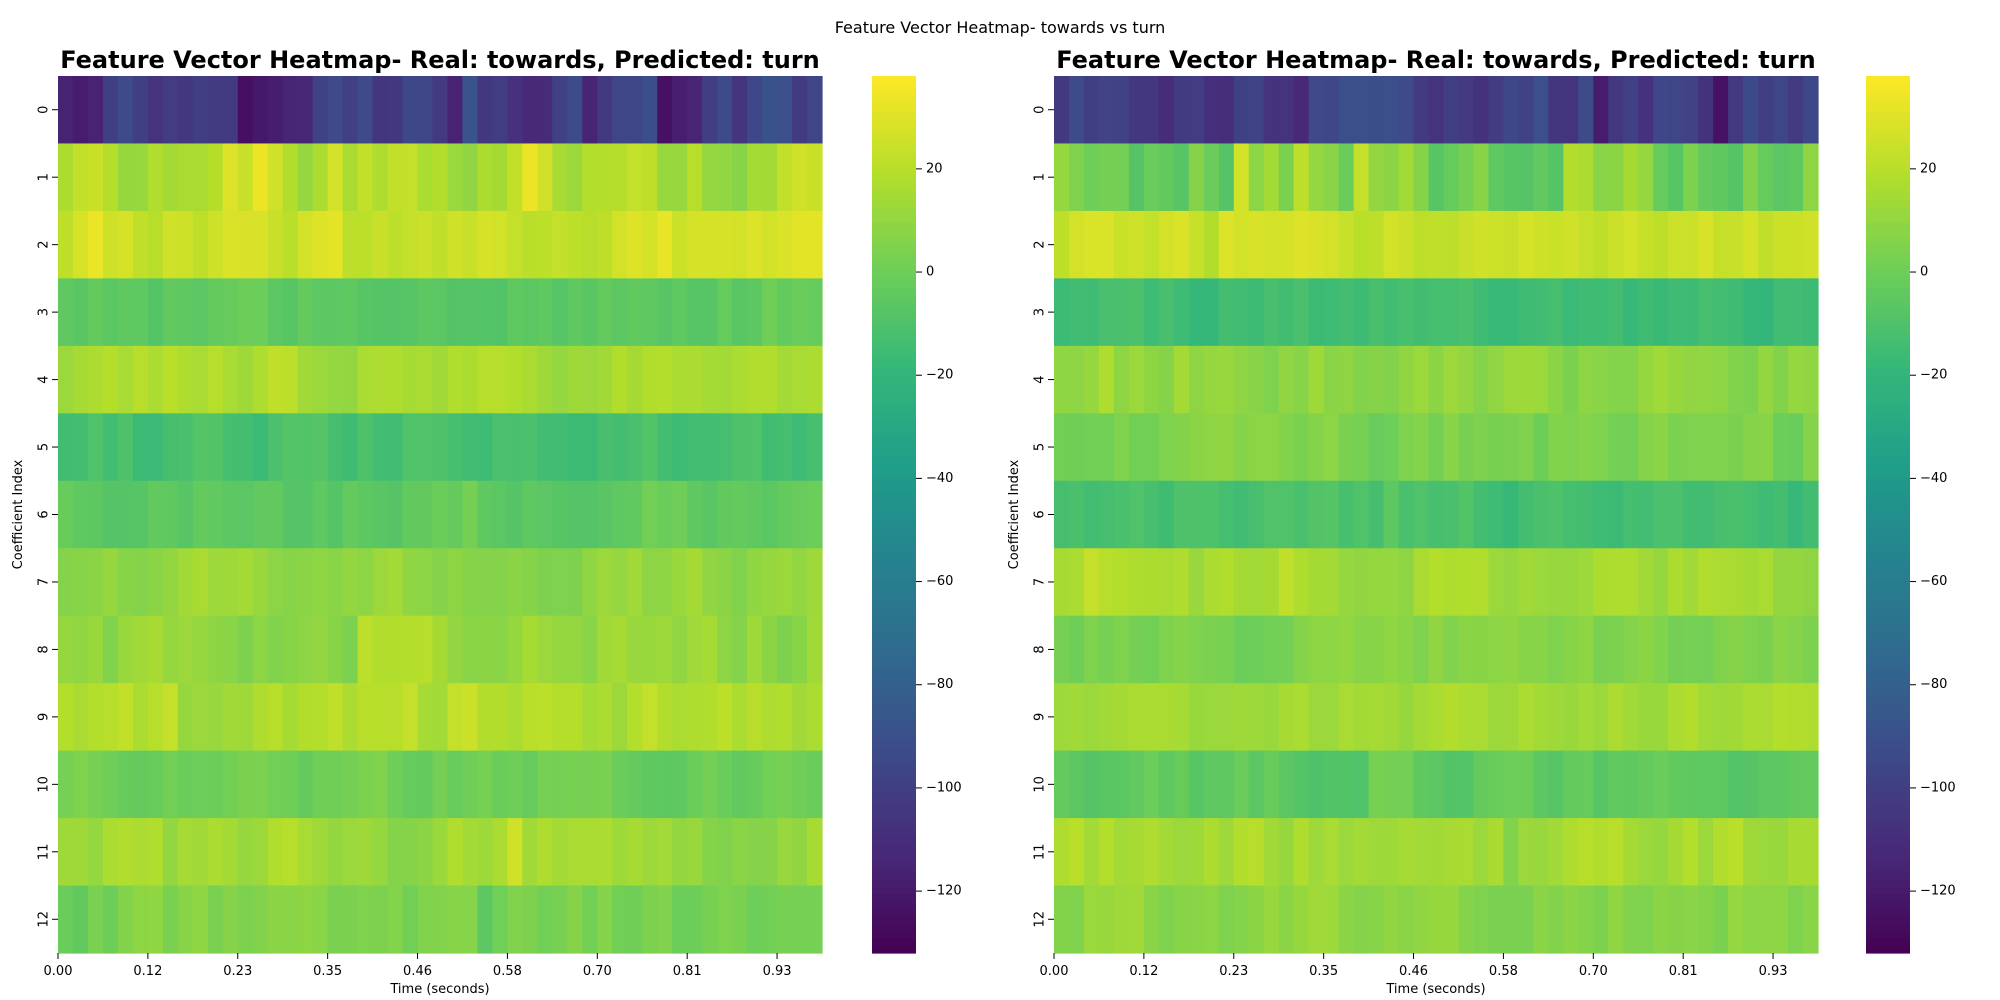 The width and height of the screenshot is (2000, 1000). What do you see at coordinates (44, 379) in the screenshot?
I see `y-tick-label: 4` at bounding box center [44, 379].